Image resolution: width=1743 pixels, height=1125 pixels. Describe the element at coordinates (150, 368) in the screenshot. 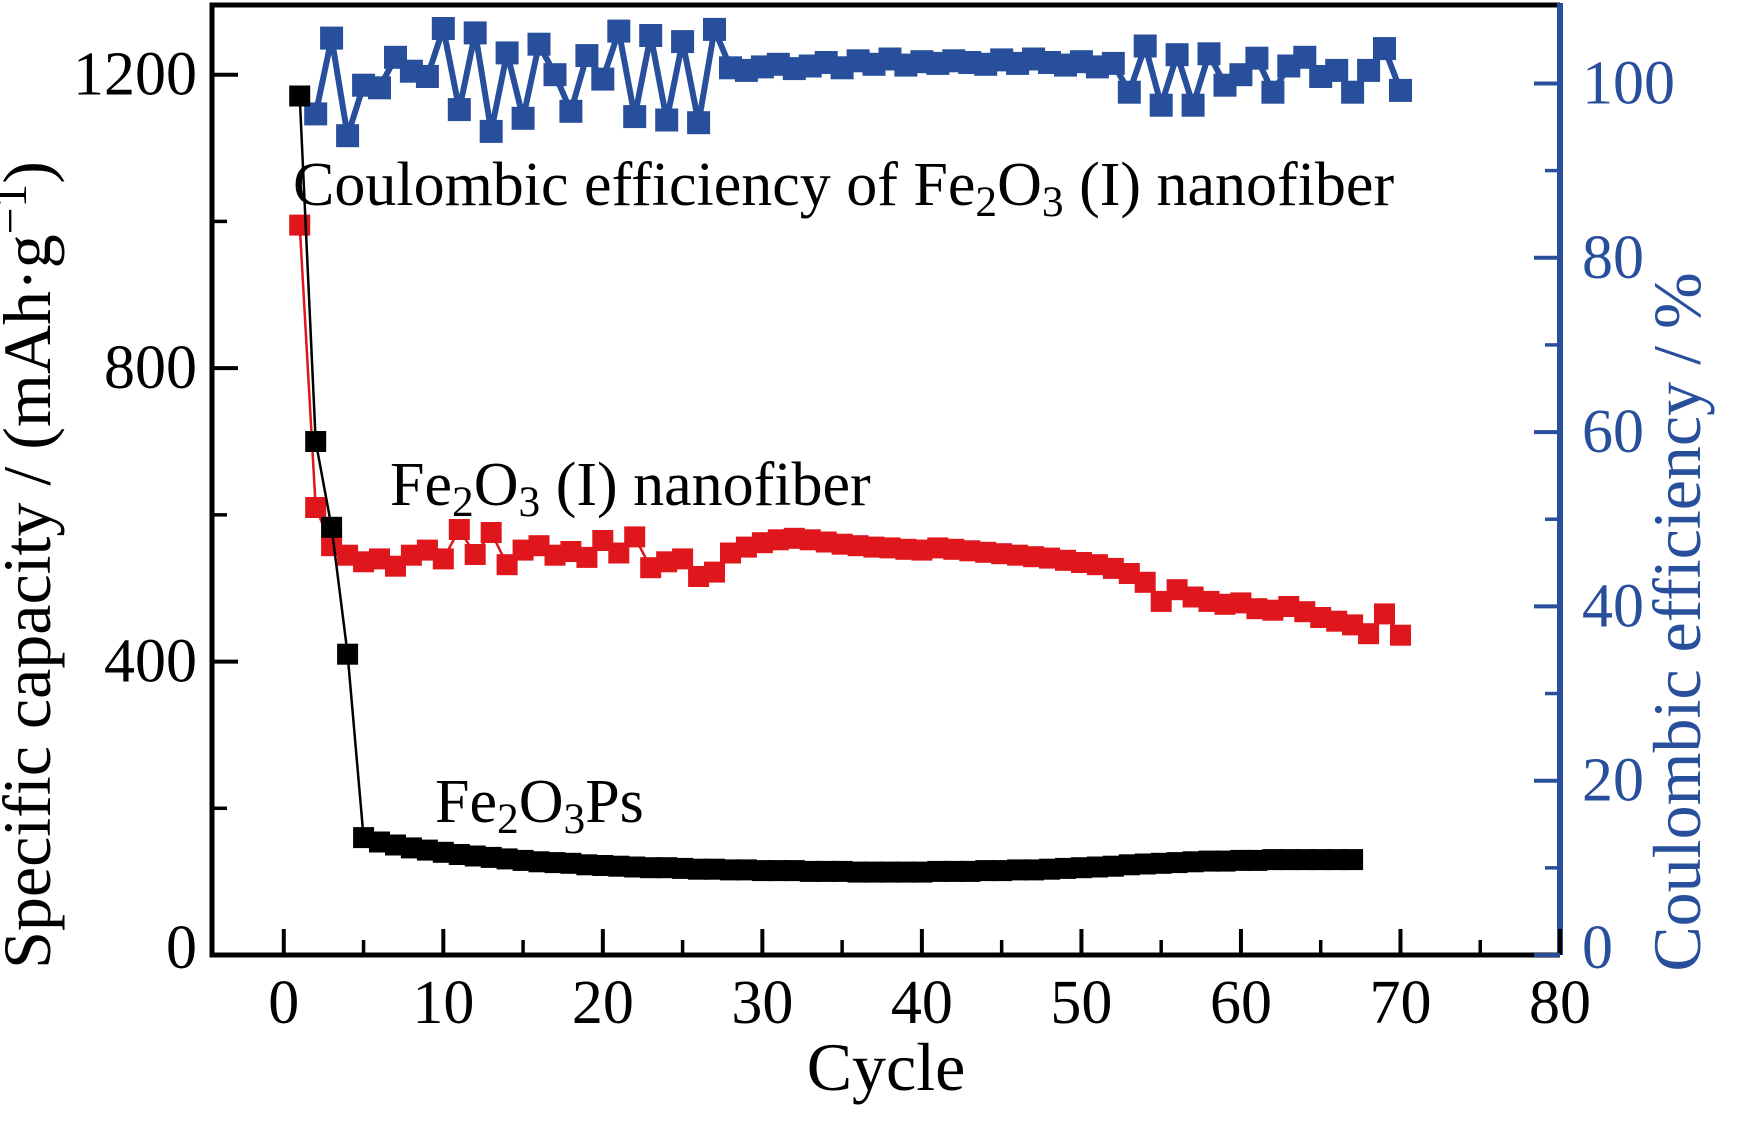

I see `y-left-tick-label: 800` at that location.